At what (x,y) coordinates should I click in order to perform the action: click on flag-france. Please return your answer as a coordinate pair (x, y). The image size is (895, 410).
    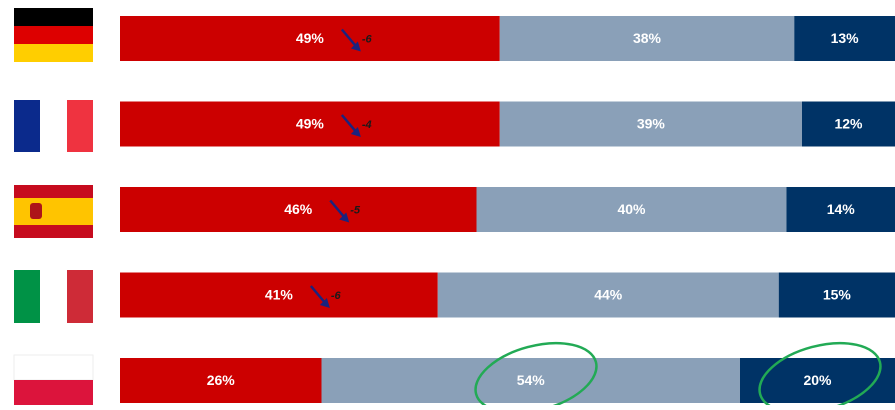
    Looking at the image, I should click on (53, 126).